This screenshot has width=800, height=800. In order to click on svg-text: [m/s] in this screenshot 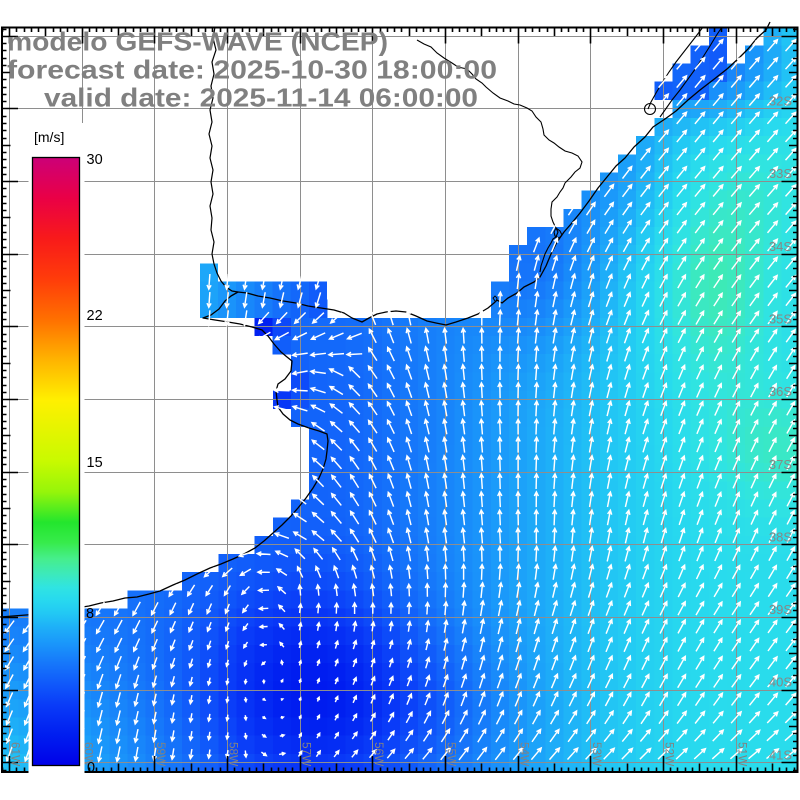, I will do `click(49, 137)`.